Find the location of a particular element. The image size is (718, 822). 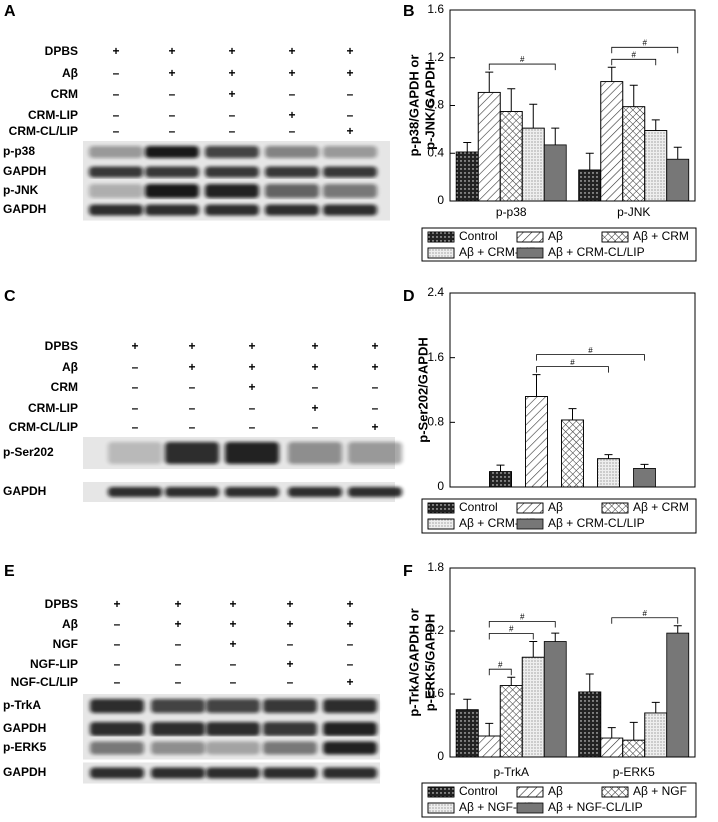

band-label: p-JNK is located at coordinates (21, 190).